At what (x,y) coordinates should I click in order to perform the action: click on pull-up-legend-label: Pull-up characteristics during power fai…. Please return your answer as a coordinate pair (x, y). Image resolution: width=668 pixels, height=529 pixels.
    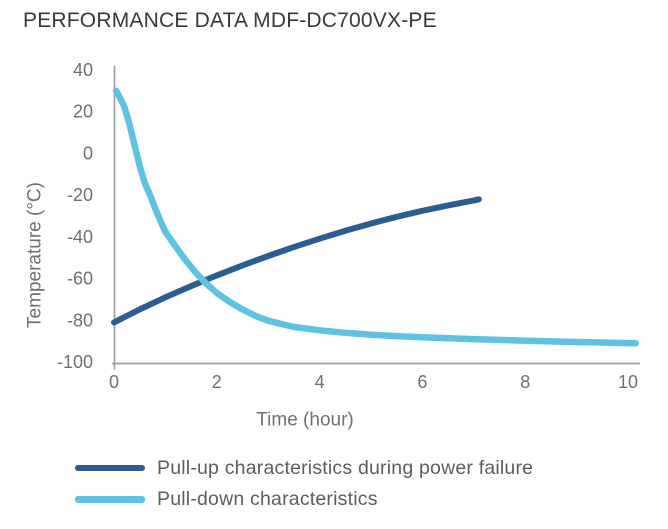
    Looking at the image, I should click on (345, 467).